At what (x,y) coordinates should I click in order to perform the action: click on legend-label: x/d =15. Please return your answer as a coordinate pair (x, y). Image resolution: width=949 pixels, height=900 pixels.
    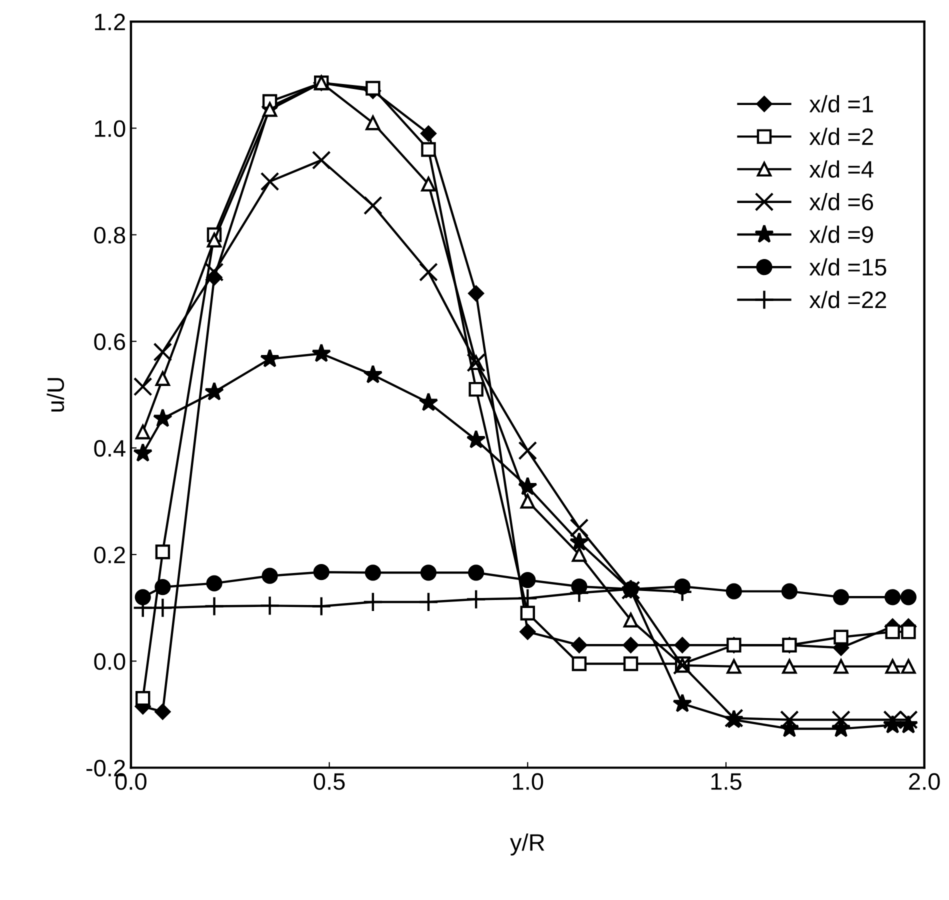
    Looking at the image, I should click on (847, 267).